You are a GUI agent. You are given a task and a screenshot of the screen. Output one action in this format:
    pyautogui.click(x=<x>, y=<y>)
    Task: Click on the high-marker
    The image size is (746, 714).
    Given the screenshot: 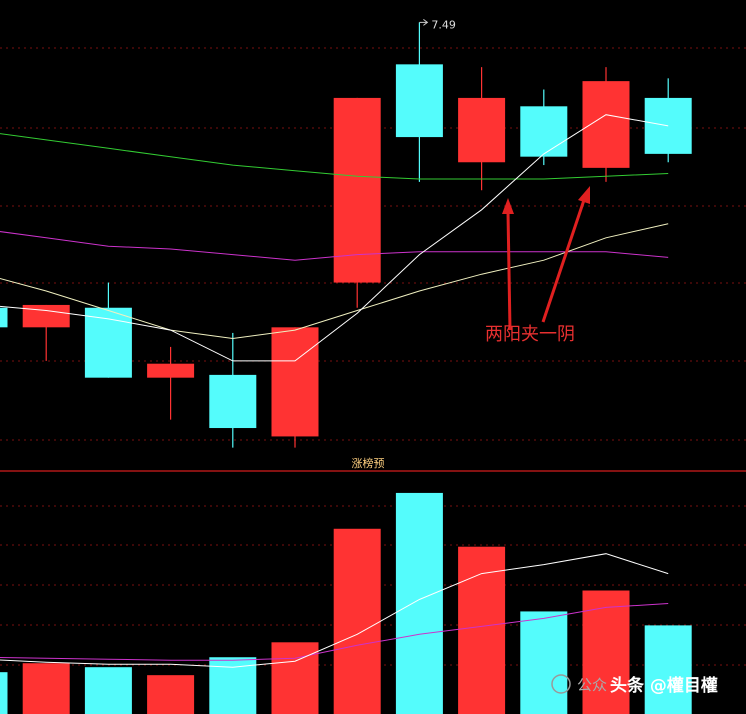 What is the action you would take?
    pyautogui.click(x=424, y=22)
    